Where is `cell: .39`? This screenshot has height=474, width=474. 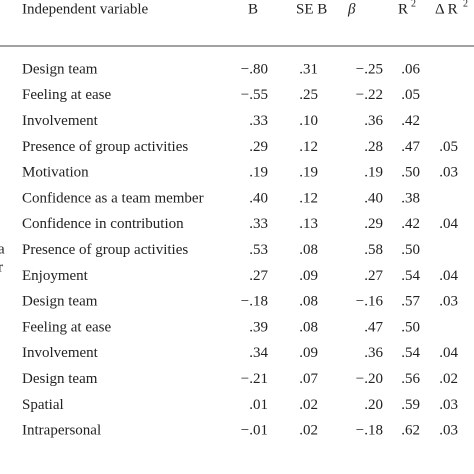
cell: .39 is located at coordinates (258, 327).